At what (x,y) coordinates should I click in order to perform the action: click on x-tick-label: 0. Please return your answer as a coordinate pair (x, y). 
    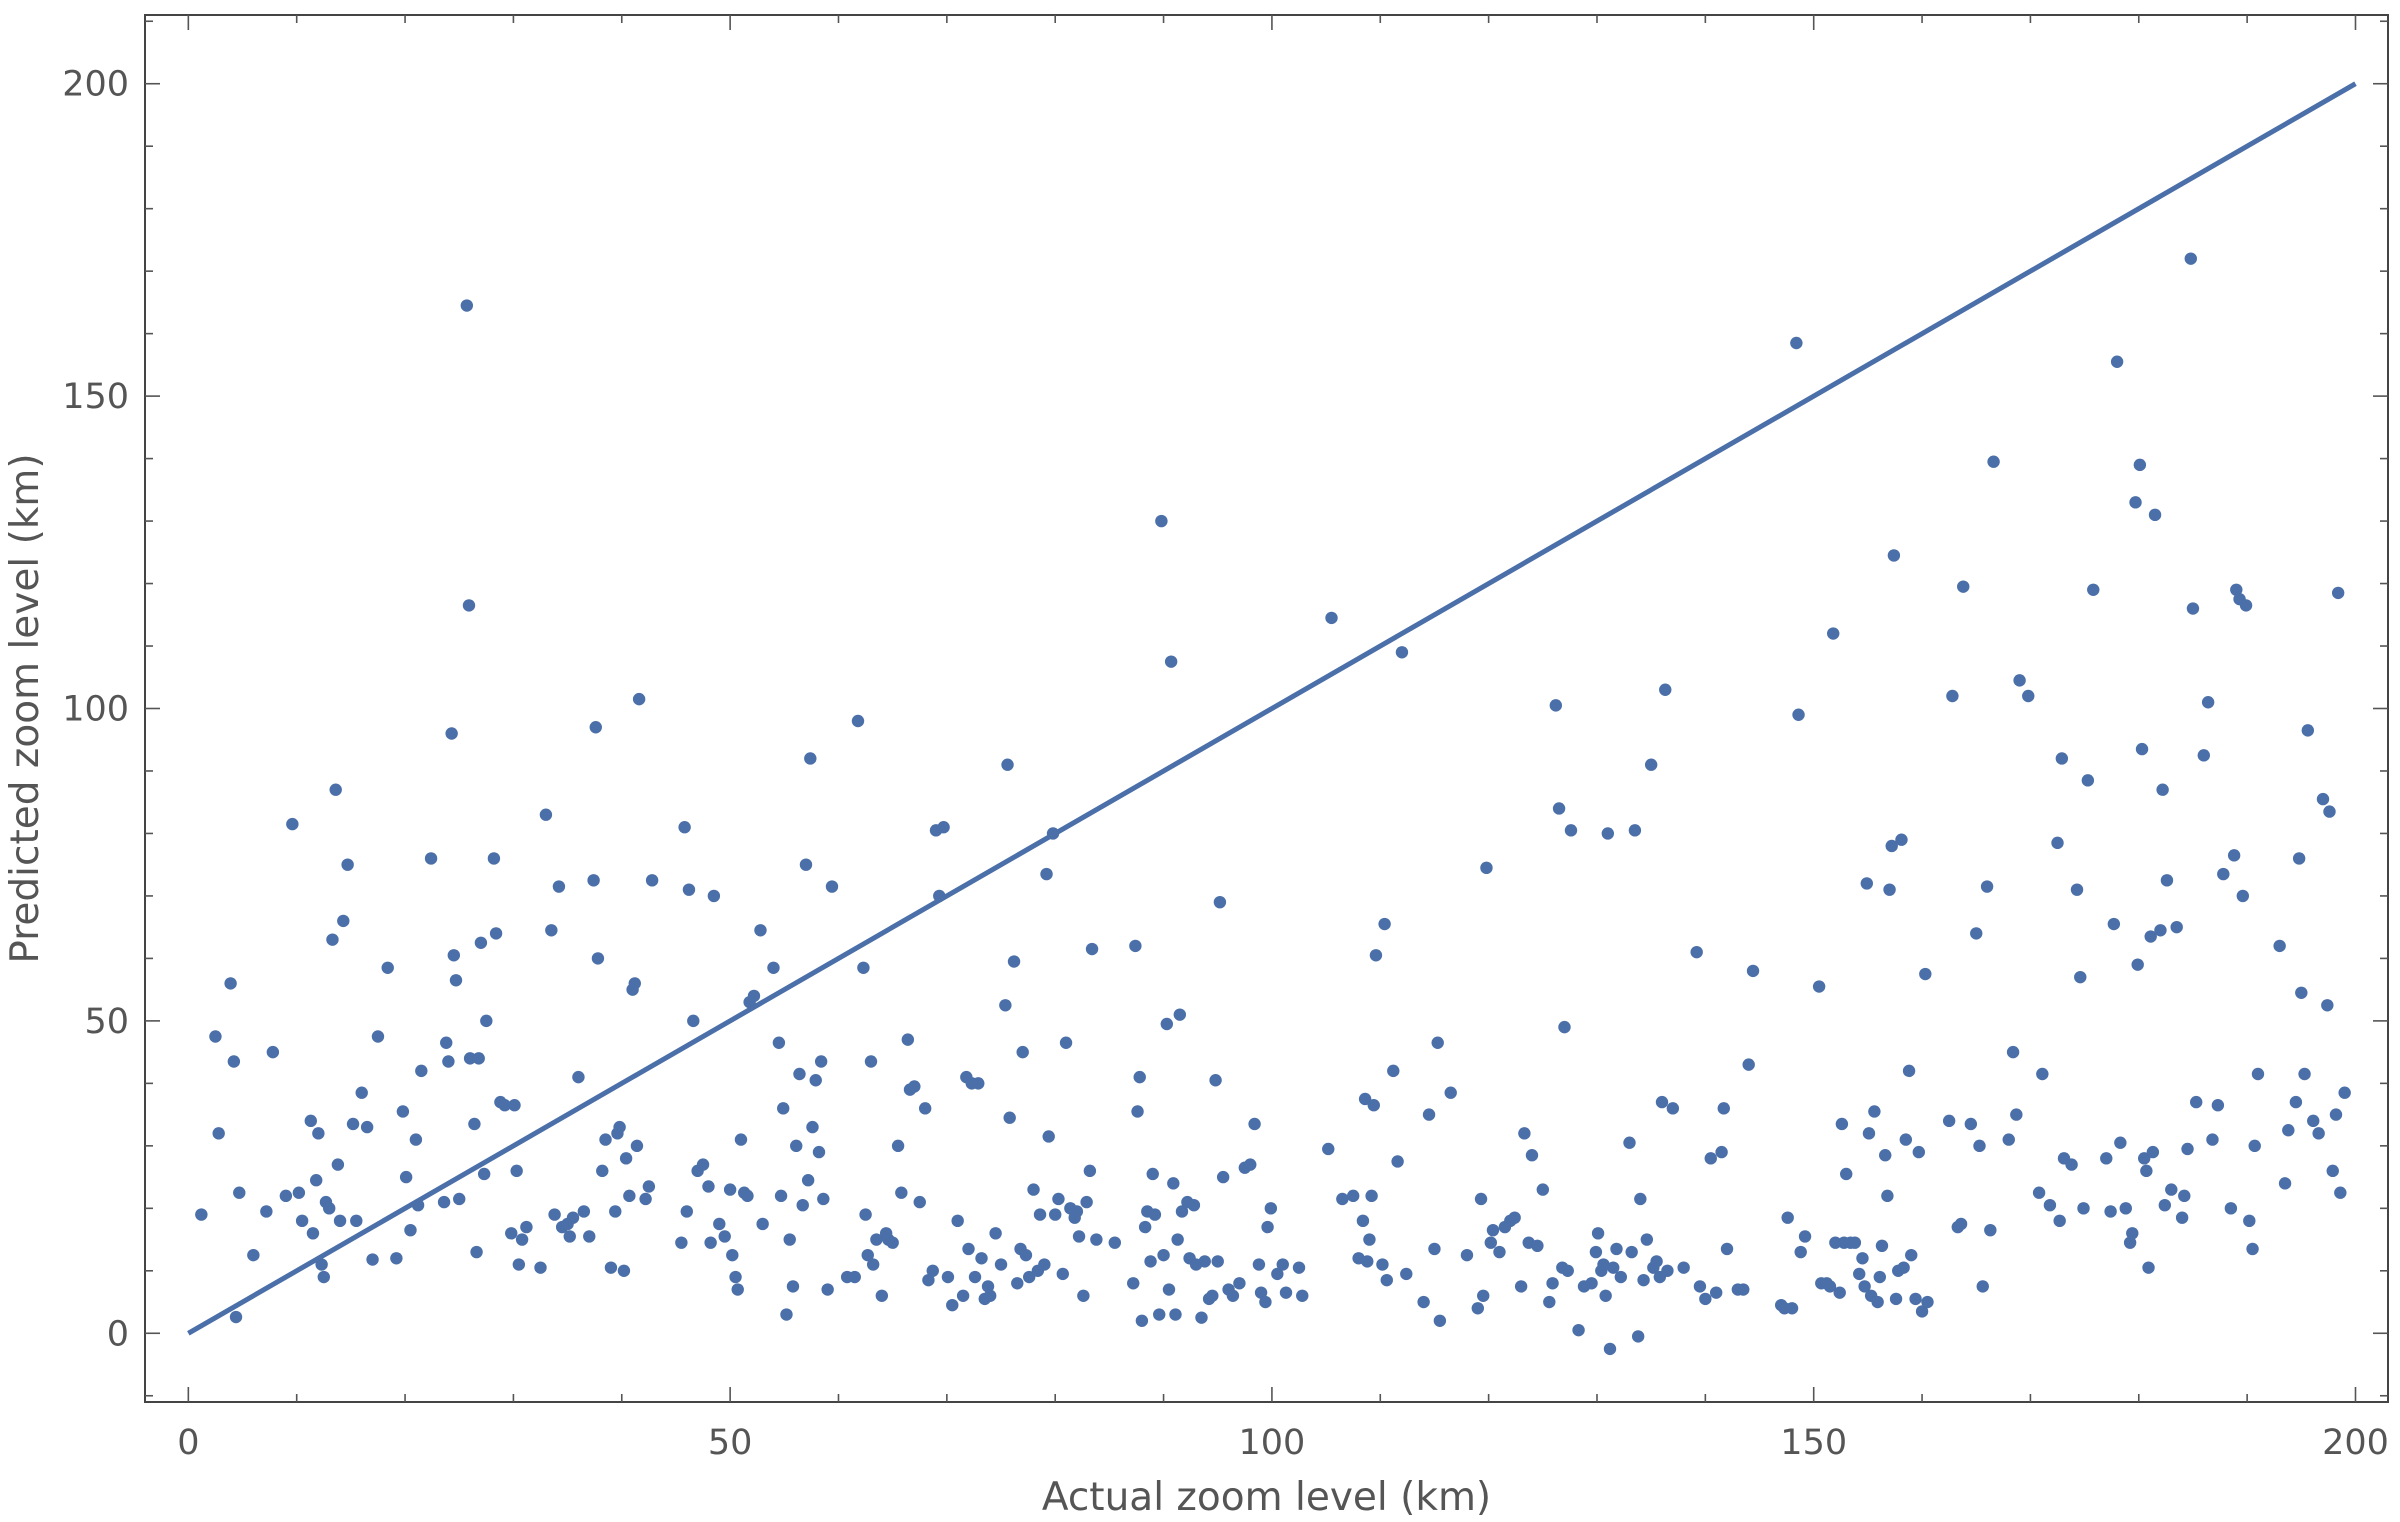
    Looking at the image, I should click on (188, 1443).